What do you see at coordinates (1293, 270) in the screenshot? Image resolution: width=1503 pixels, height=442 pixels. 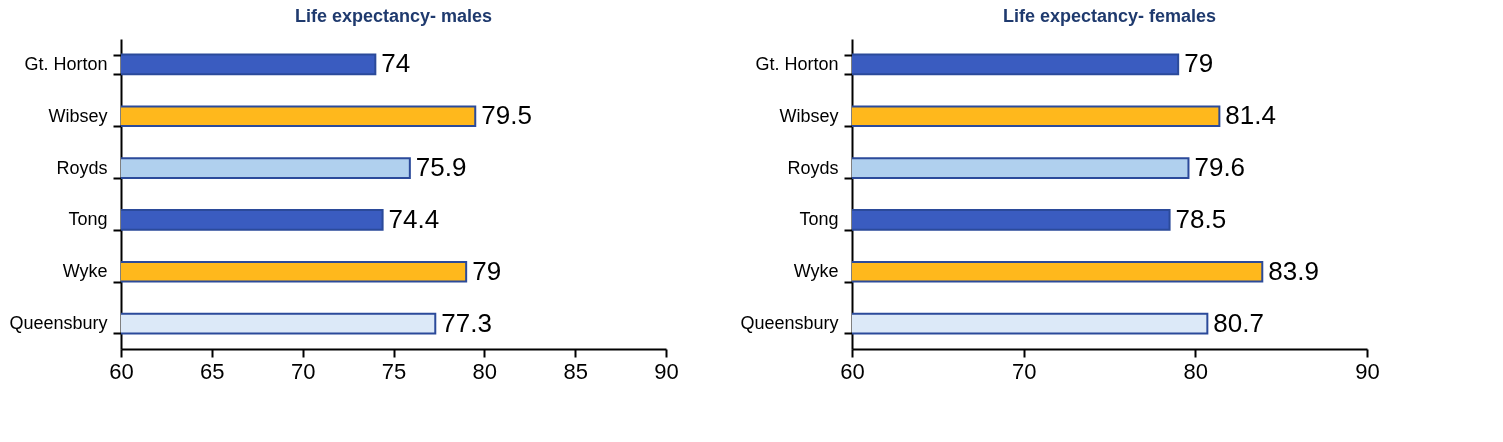 I see `data-label: 83.9` at bounding box center [1293, 270].